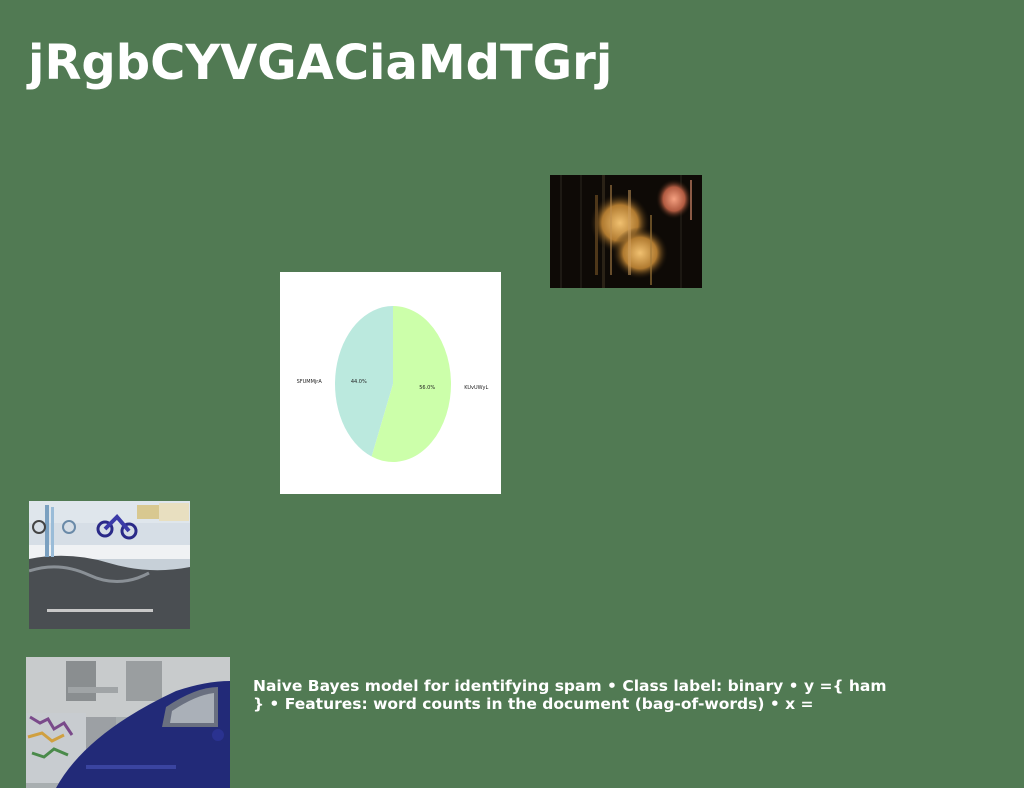 The height and width of the screenshot is (788, 1024). Describe the element at coordinates (626, 231) in the screenshot. I see `candle-lights-photo` at that location.